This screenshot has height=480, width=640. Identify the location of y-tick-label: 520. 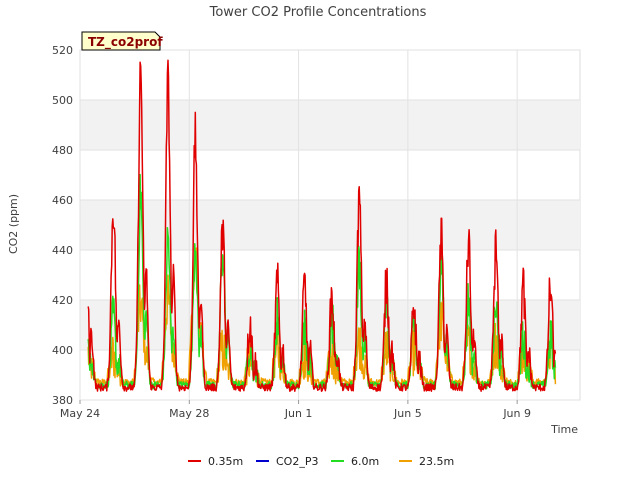
(62, 50).